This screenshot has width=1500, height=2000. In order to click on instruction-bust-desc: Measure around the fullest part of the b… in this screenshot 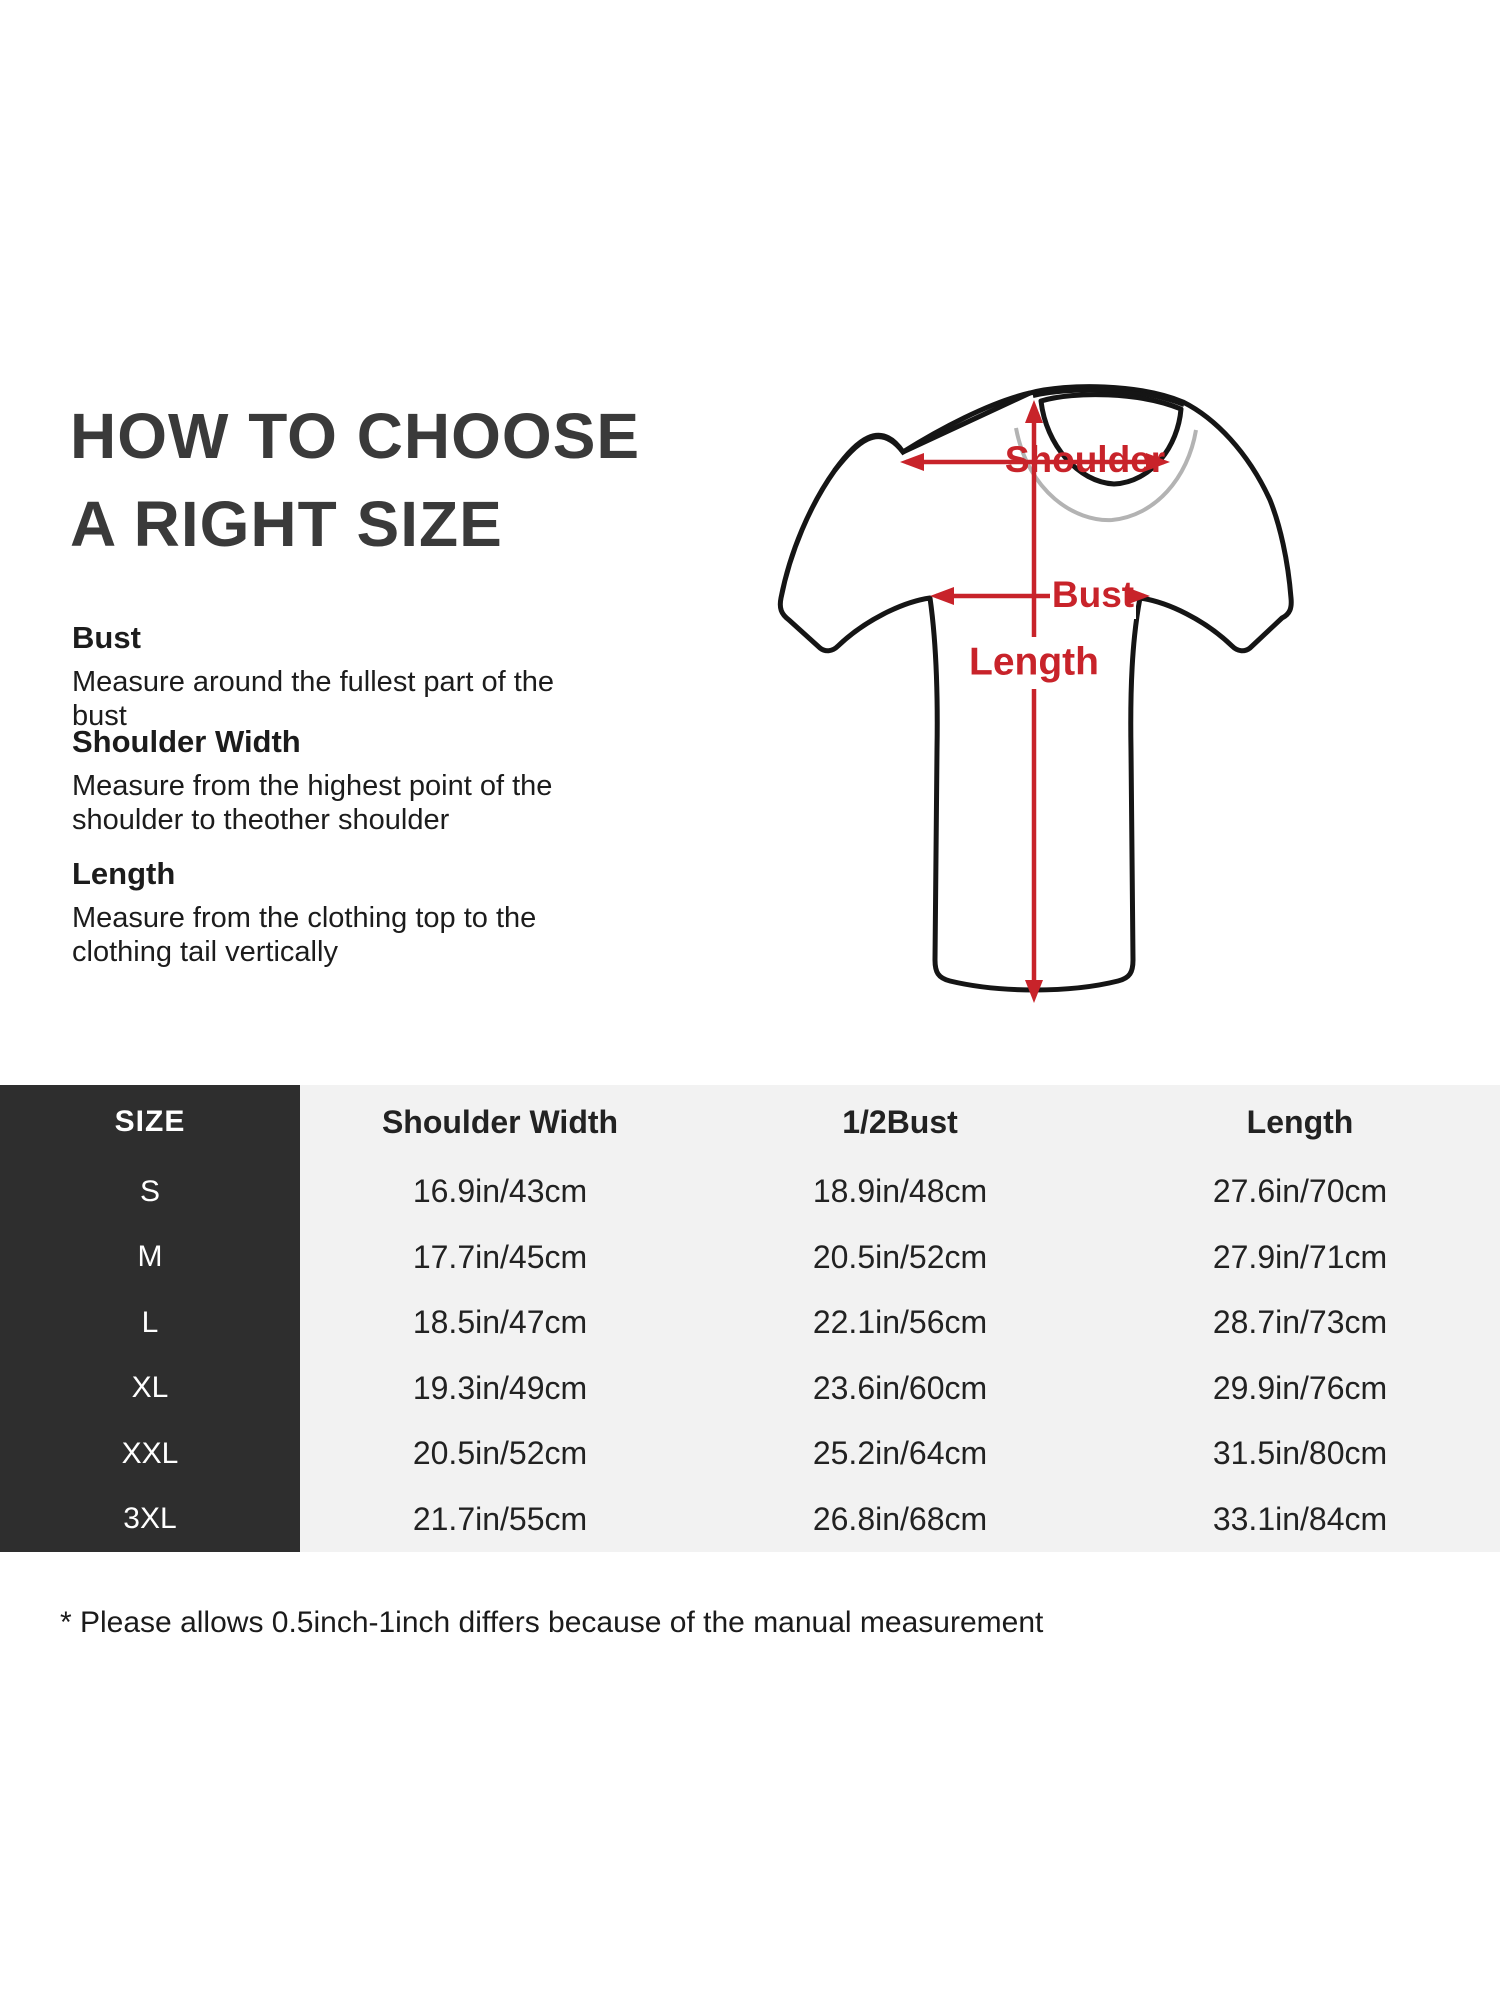, I will do `click(313, 699)`.